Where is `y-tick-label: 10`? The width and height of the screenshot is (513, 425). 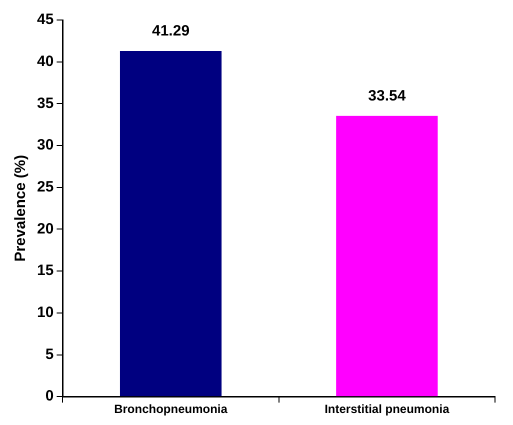 y-tick-label: 10 is located at coordinates (45, 313).